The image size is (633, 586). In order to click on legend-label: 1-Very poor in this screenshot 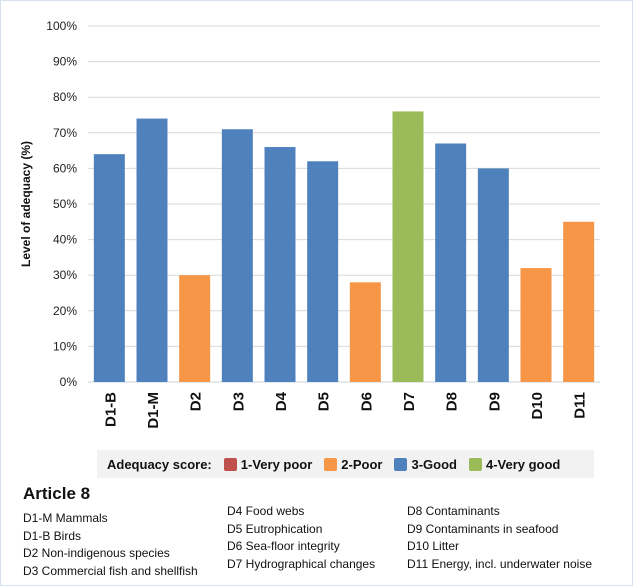, I will do `click(276, 464)`.